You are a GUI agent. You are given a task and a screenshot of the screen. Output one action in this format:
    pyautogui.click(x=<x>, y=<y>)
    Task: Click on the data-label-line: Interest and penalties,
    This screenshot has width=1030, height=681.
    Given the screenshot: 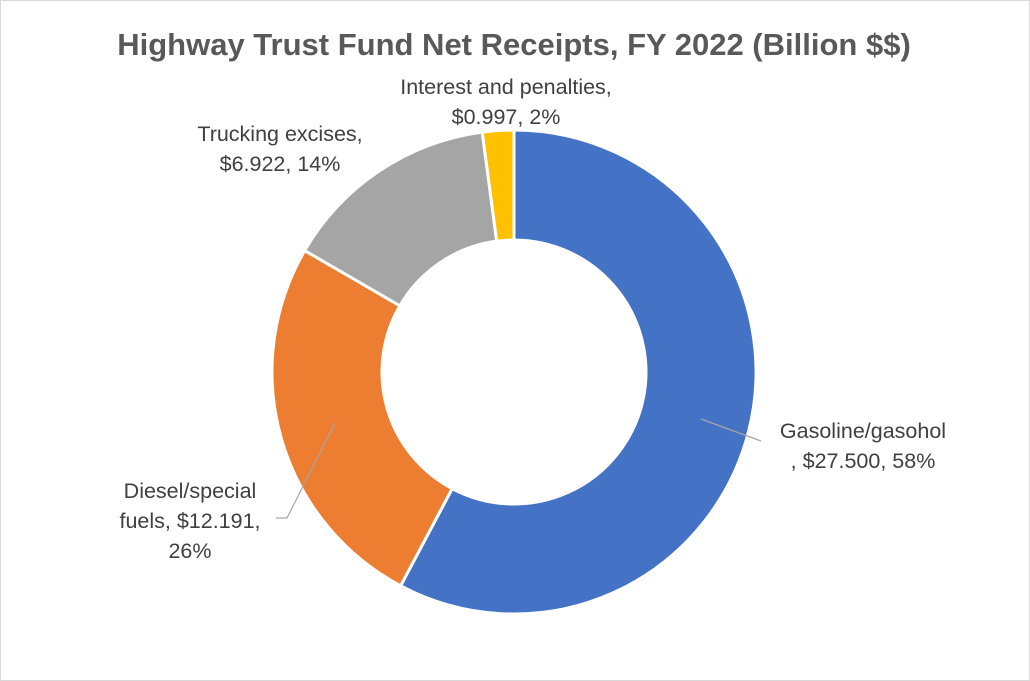 What is the action you would take?
    pyautogui.click(x=506, y=87)
    